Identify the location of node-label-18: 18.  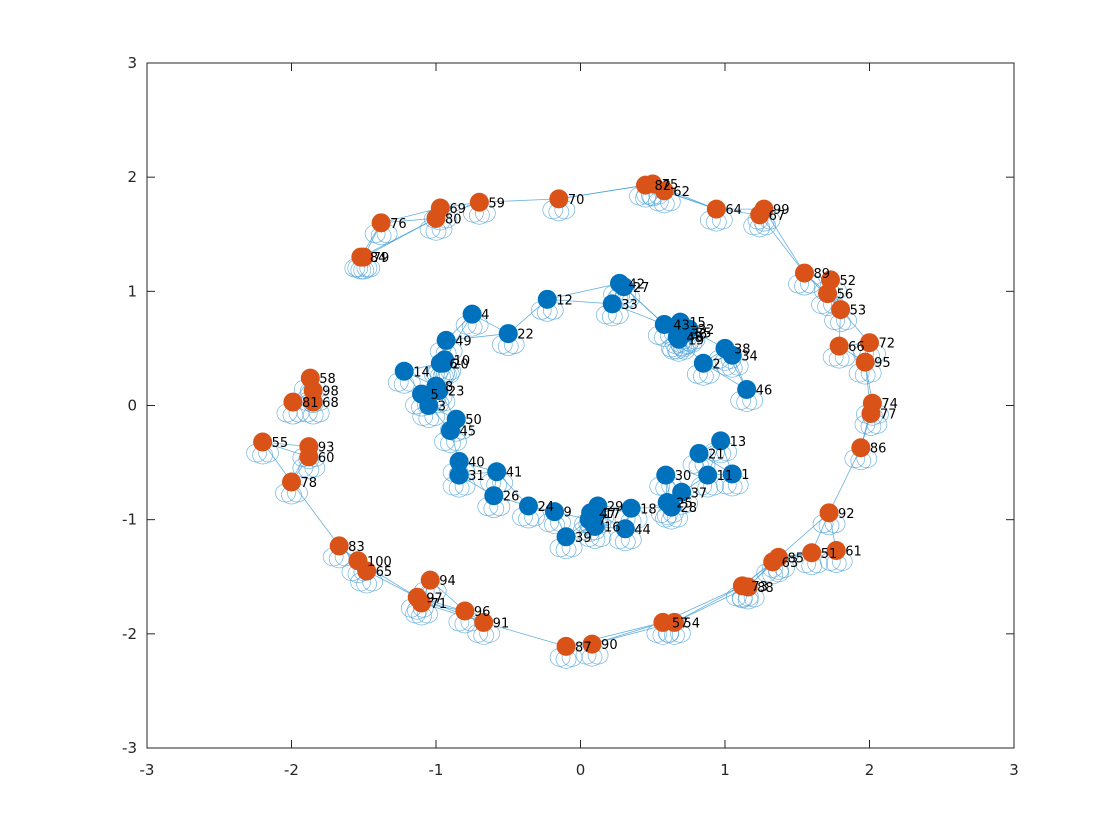
(648, 509).